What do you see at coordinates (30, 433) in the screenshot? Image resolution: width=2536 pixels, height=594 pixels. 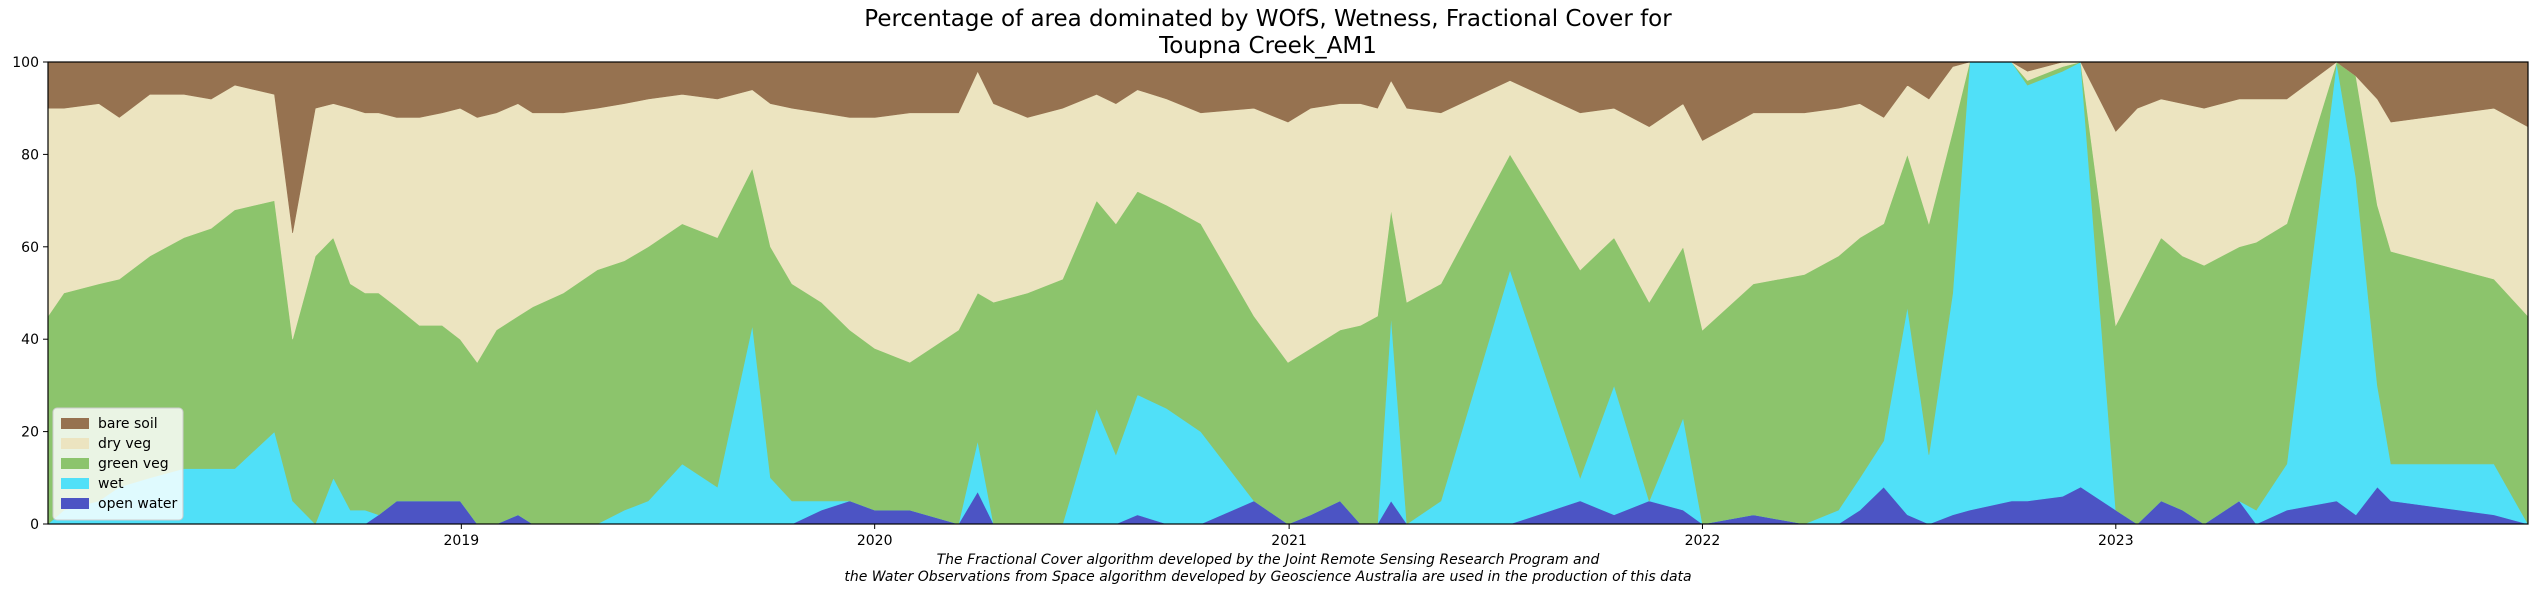 I see `y-tick-label-20: 20` at bounding box center [30, 433].